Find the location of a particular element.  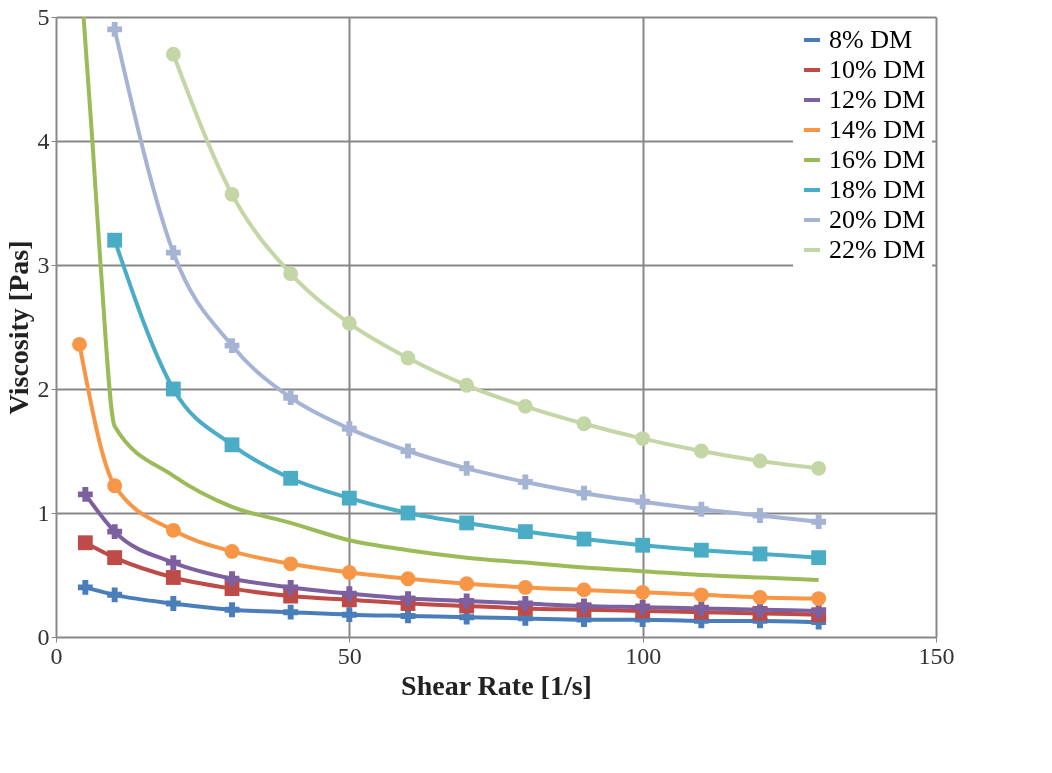

x-tick-label: 100 is located at coordinates (643, 655).